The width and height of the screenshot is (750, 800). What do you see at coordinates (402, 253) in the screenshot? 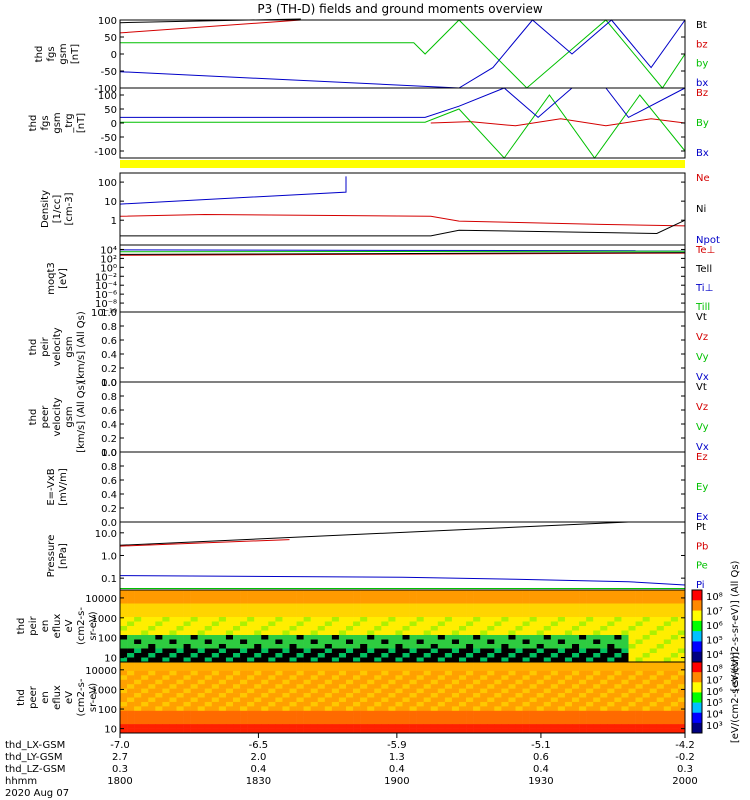
I see `series-Tell` at bounding box center [402, 253].